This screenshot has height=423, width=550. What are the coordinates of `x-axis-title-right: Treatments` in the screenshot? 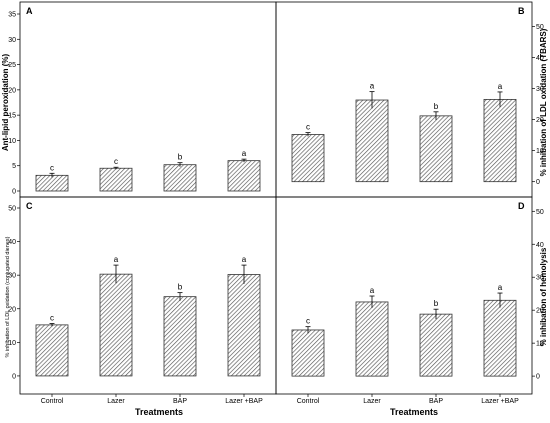 It's located at (414, 412).